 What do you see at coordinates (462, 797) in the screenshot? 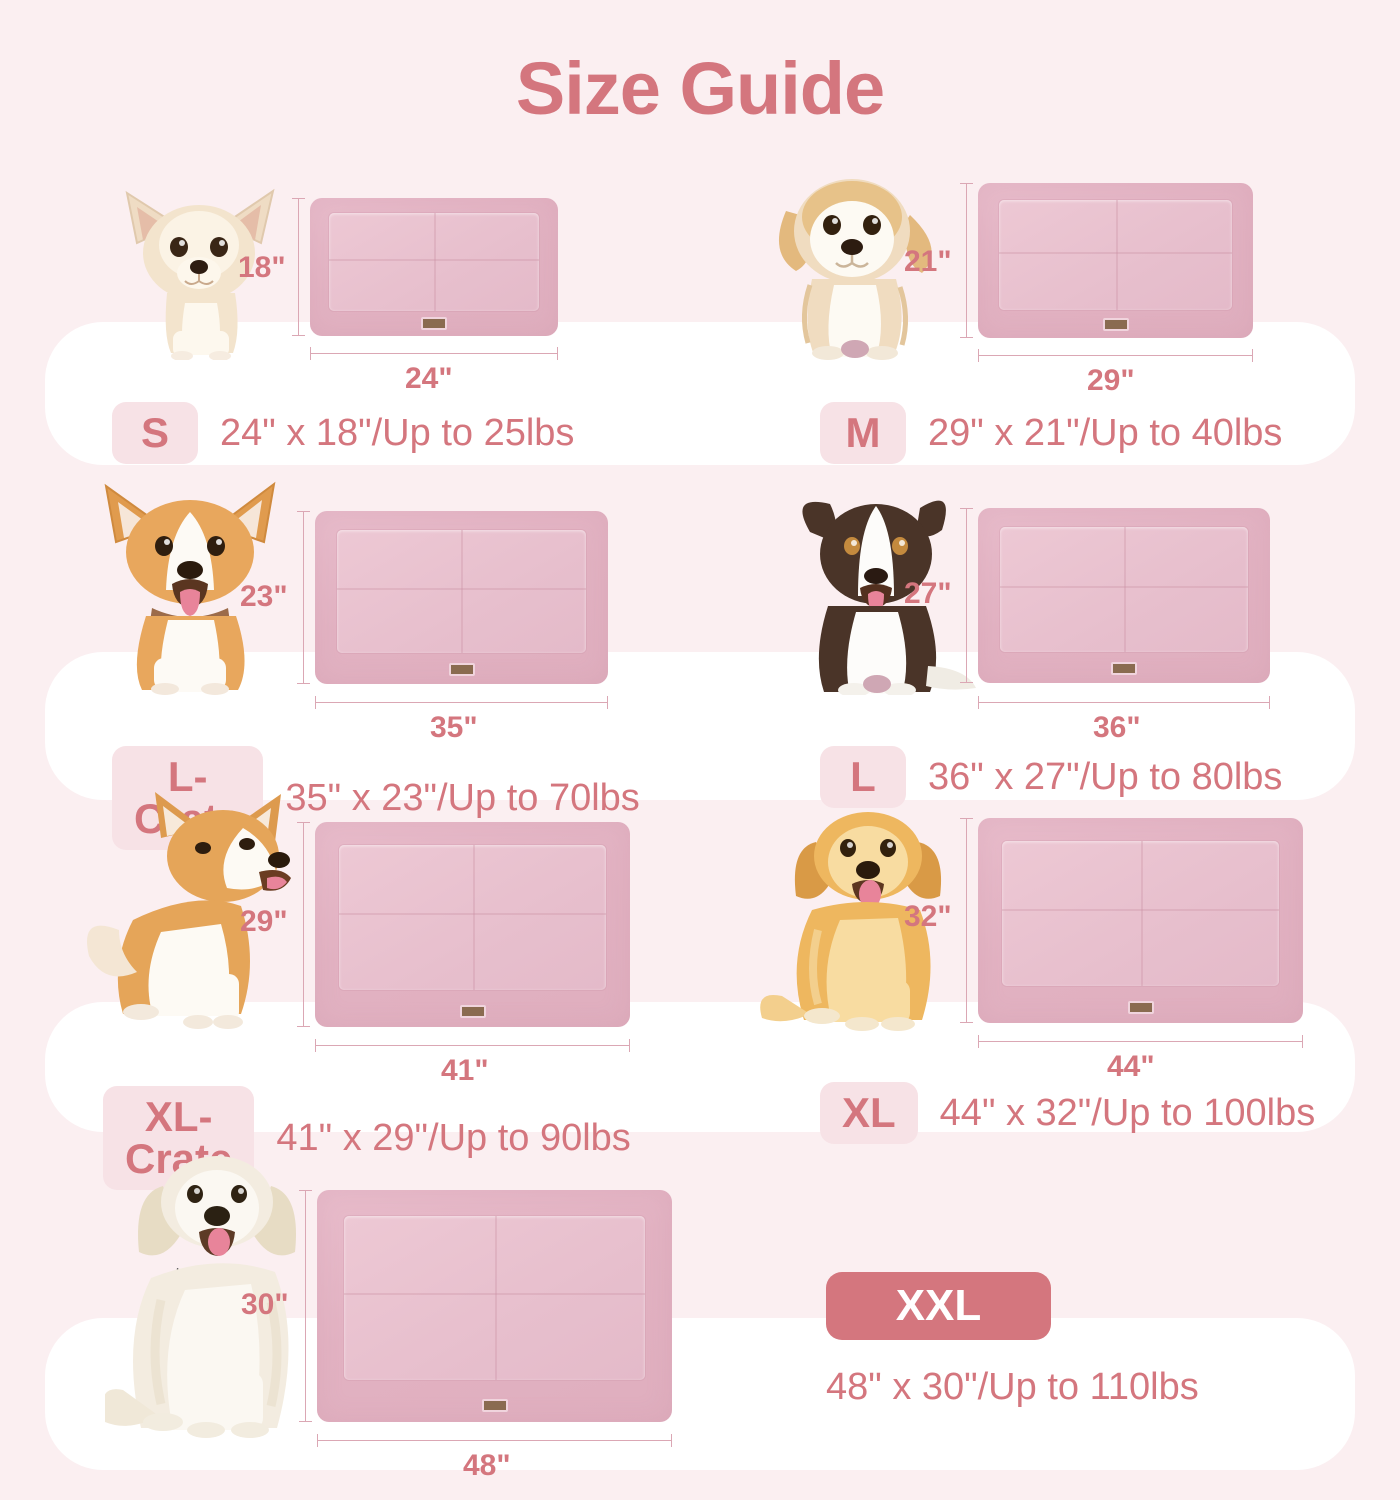
I see `size-spec-l-crate: 35" x 23"/Up to 70lbs` at bounding box center [462, 797].